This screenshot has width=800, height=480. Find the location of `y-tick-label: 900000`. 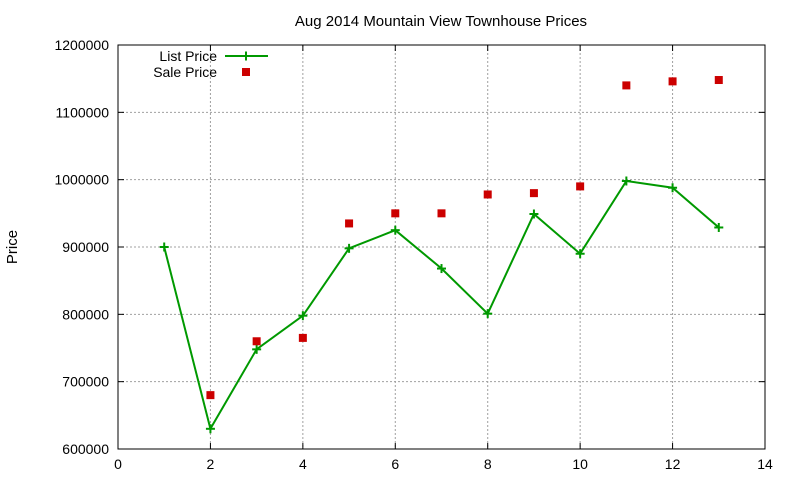

y-tick-label: 900000 is located at coordinates (85, 247).